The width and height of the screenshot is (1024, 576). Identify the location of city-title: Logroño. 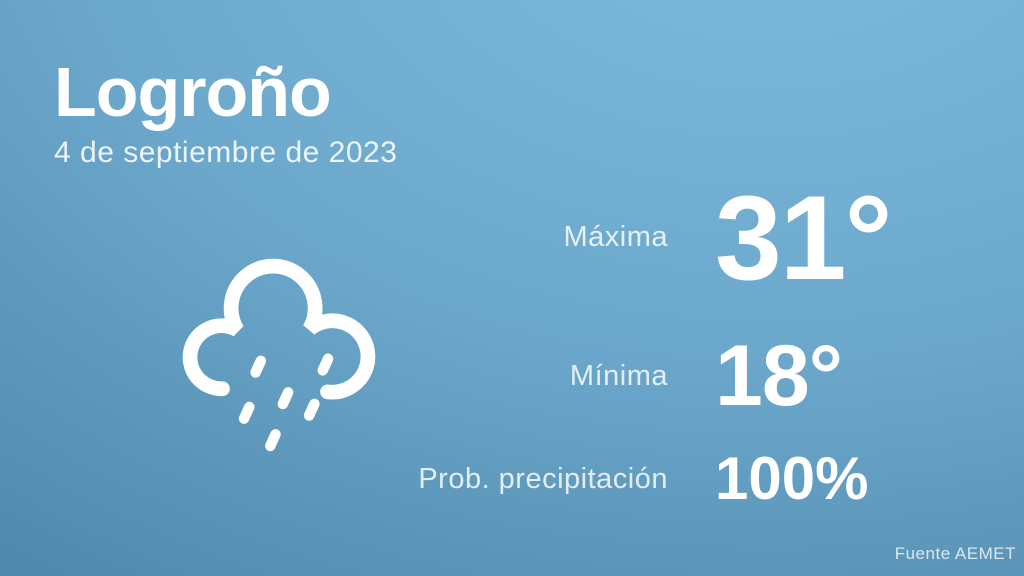
(193, 92).